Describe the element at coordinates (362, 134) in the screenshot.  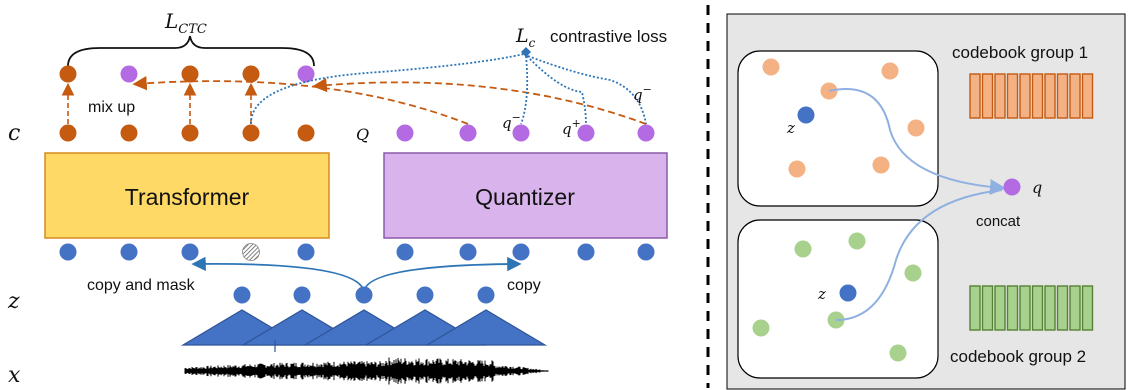
I see `row-label-q: Q` at that location.